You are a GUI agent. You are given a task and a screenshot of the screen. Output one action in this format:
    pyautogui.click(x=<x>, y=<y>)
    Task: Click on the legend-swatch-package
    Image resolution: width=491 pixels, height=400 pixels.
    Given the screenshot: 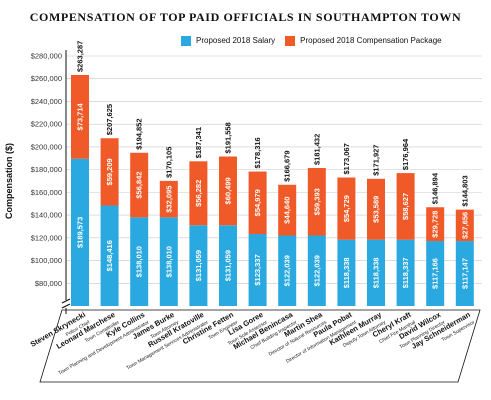 What is the action you would take?
    pyautogui.click(x=290, y=40)
    